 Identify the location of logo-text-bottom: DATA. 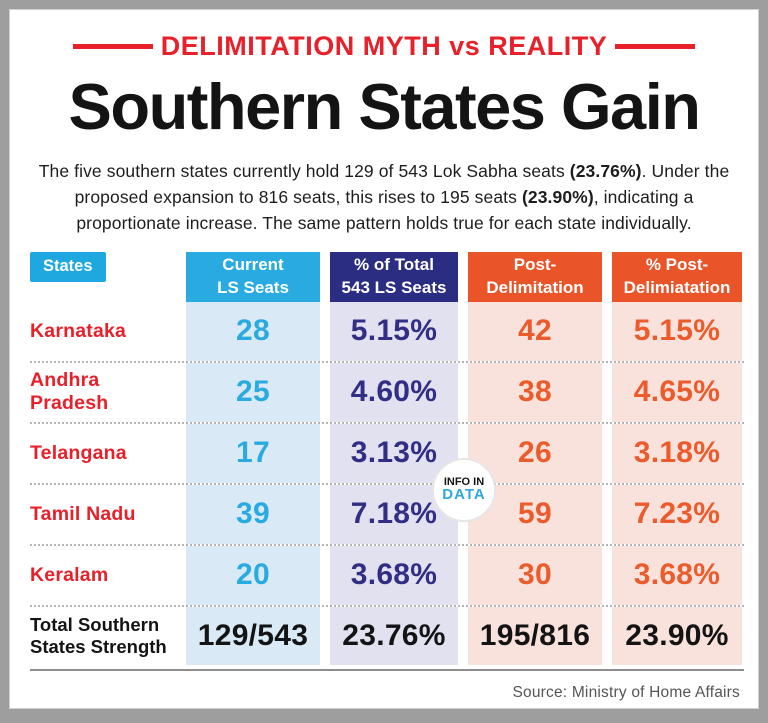
(464, 494).